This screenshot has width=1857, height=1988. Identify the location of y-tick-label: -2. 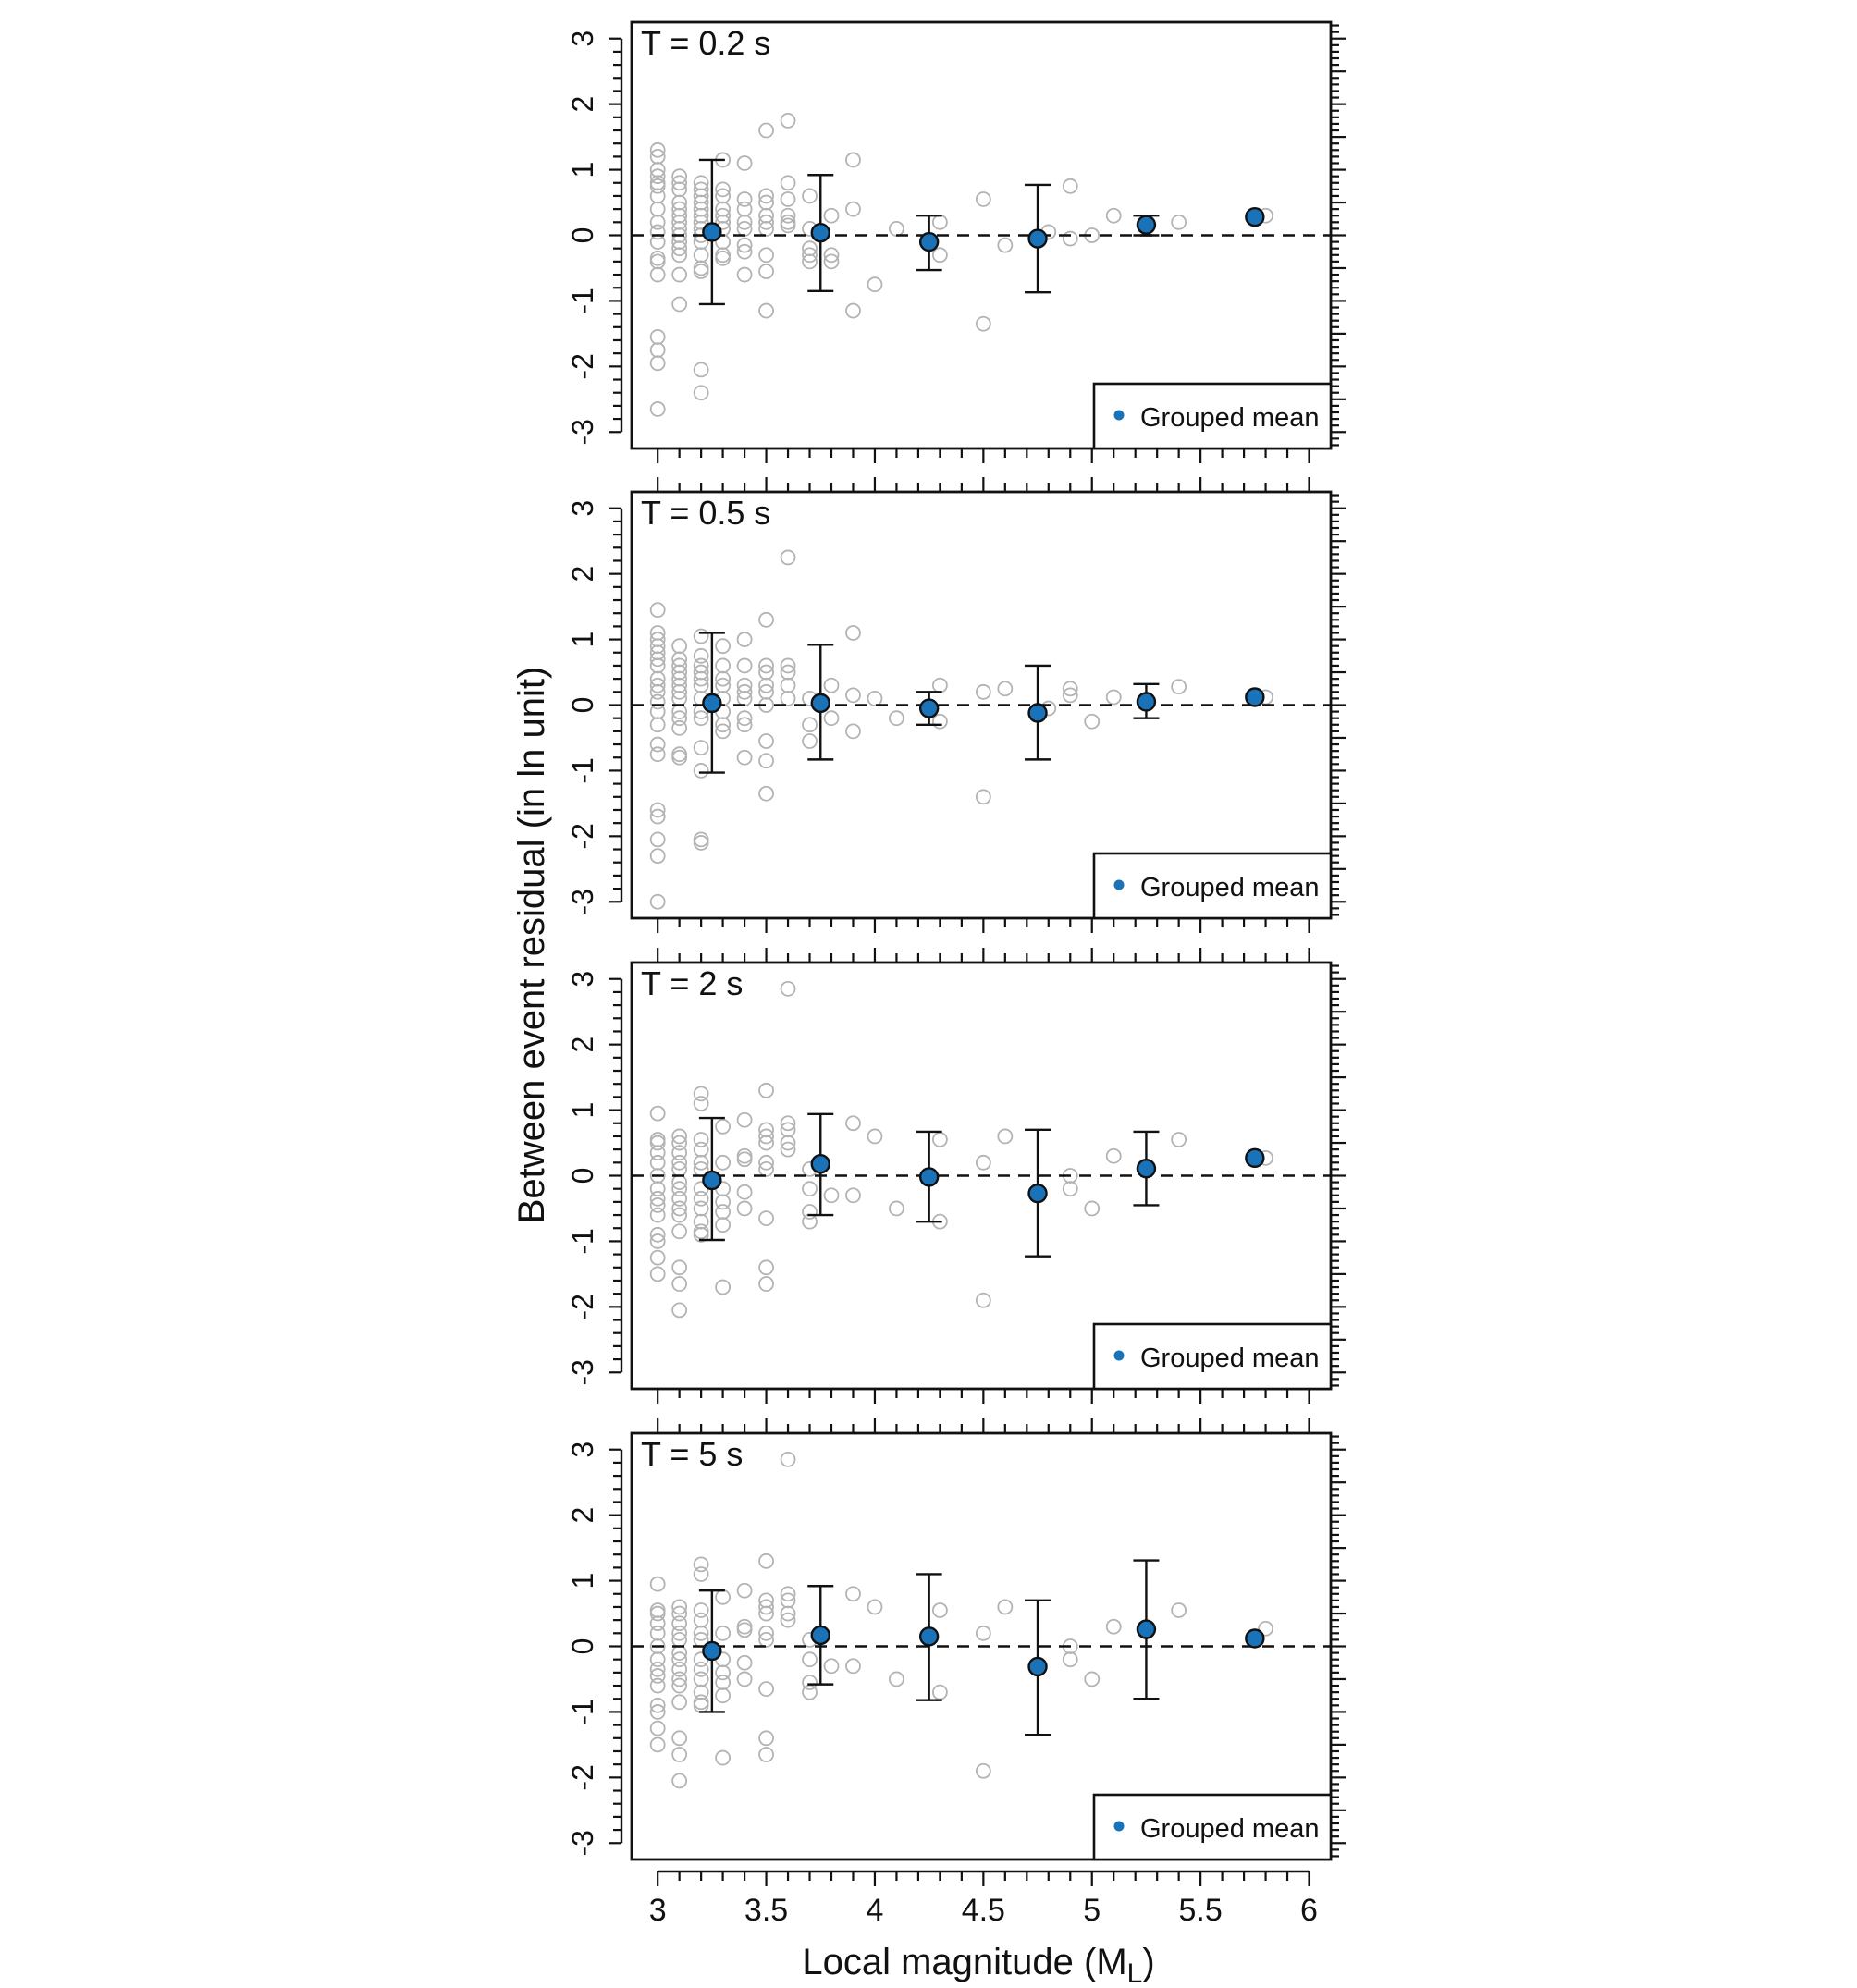
(582, 1777).